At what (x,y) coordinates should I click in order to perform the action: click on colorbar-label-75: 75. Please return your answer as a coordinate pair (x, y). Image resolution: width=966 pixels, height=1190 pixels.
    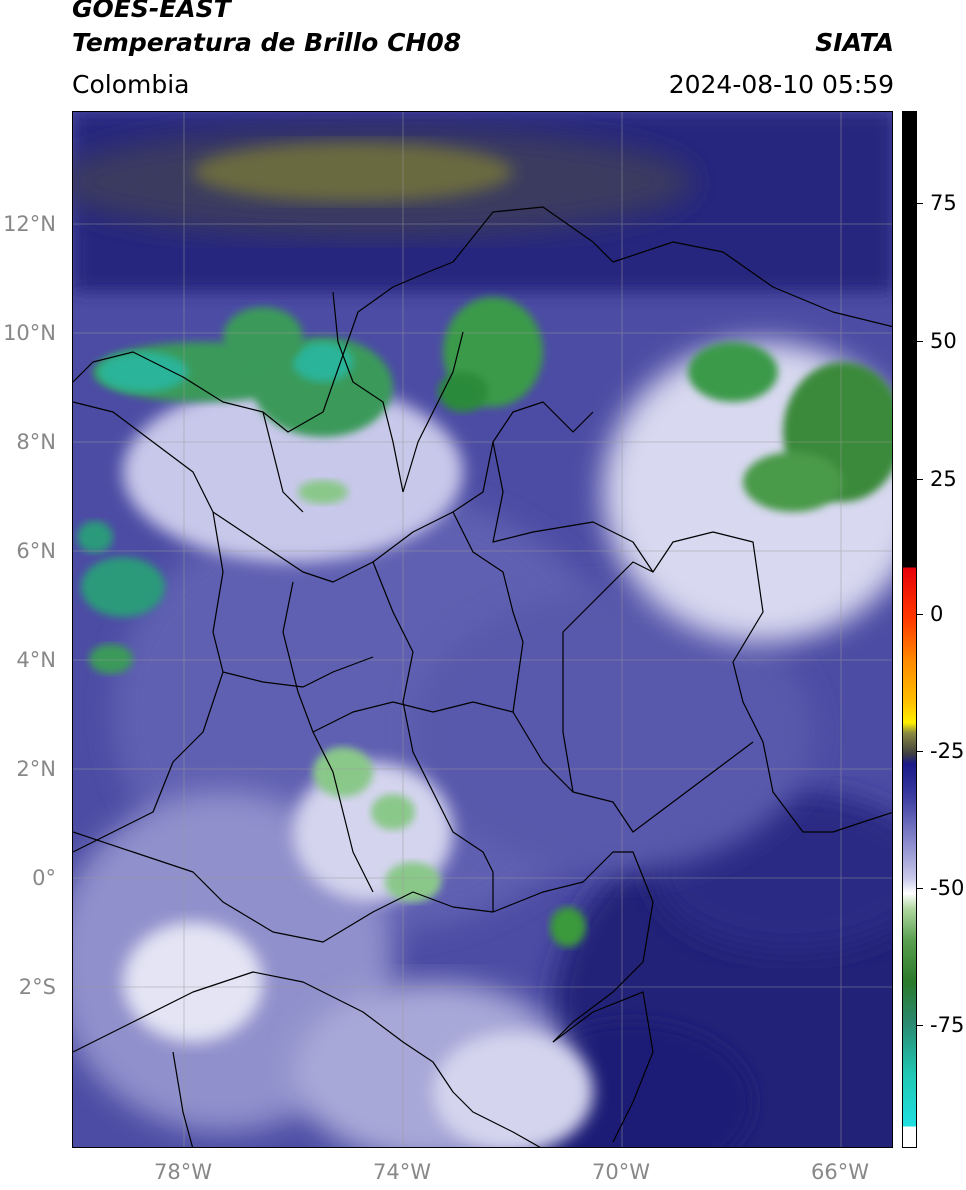
    Looking at the image, I should click on (943, 203).